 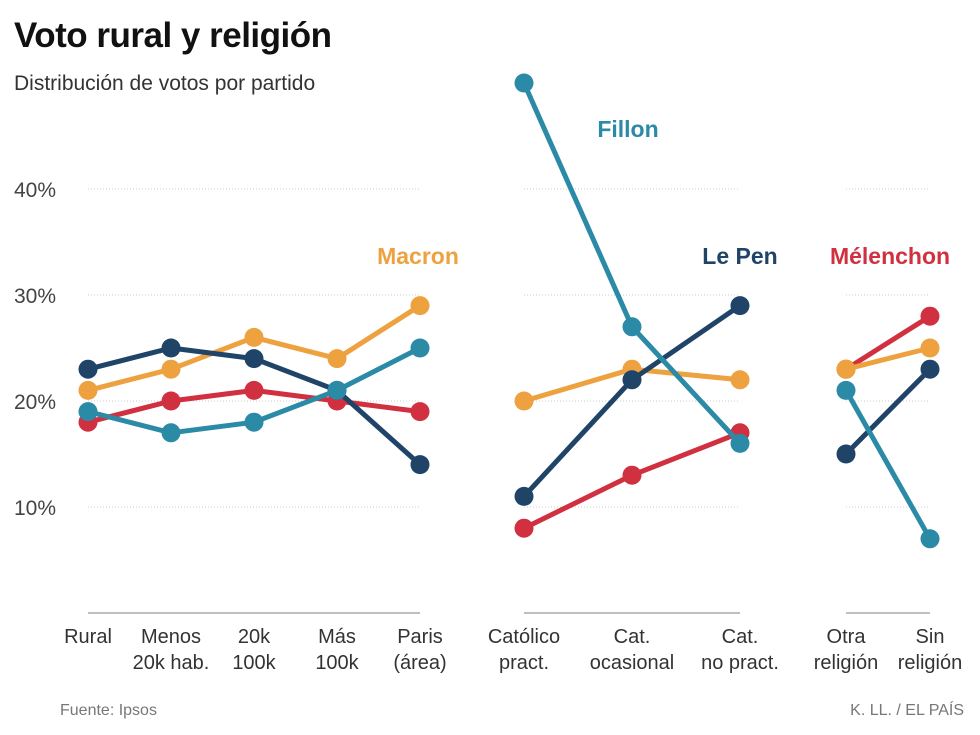 I want to click on series-line-le-pen, so click(x=888, y=411).